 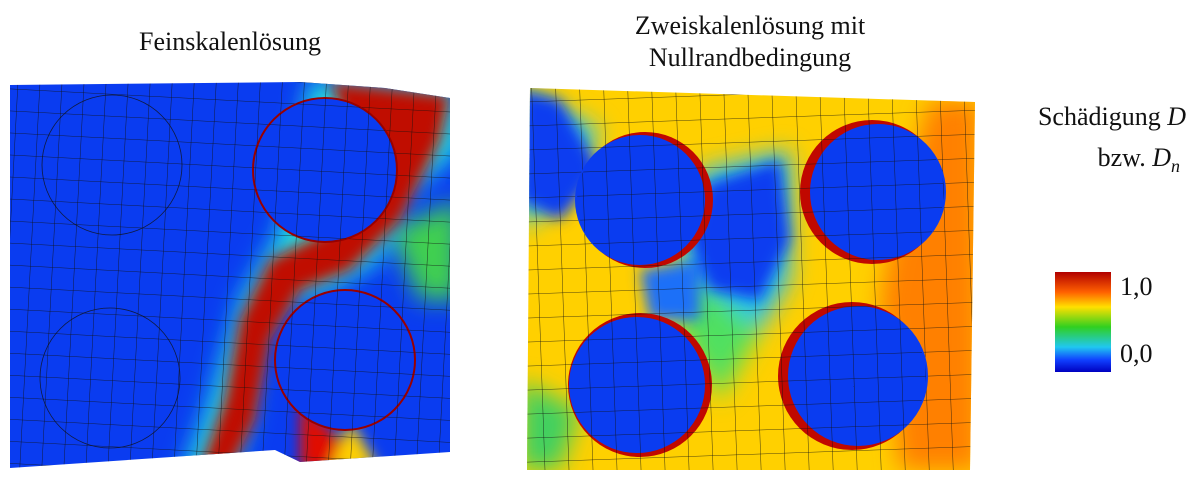 I want to click on panel-title: Nullrandbedingung, so click(x=750, y=57).